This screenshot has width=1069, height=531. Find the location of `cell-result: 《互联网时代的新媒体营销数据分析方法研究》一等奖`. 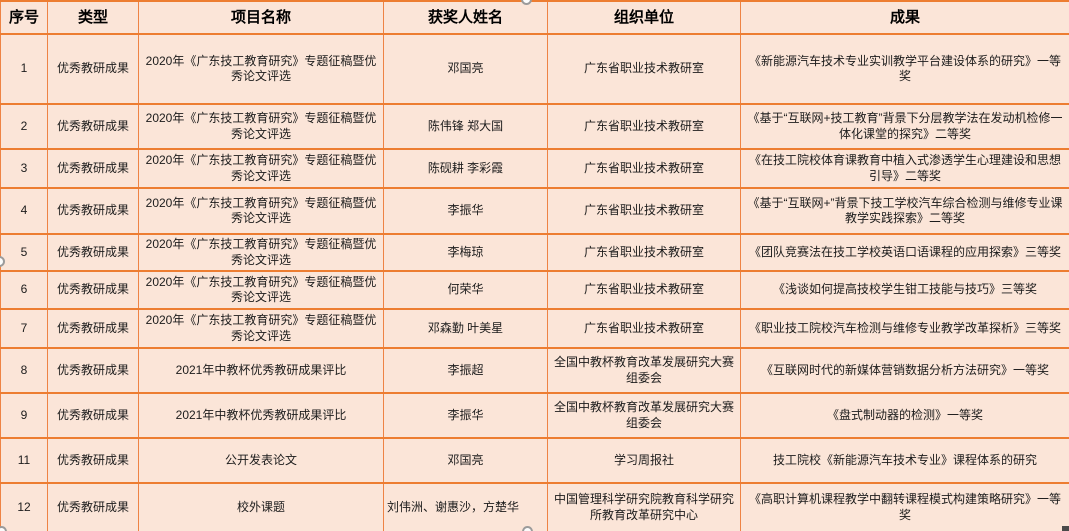

cell-result: 《互联网时代的新媒体营销数据分析方法研究》一等奖 is located at coordinates (904, 370).